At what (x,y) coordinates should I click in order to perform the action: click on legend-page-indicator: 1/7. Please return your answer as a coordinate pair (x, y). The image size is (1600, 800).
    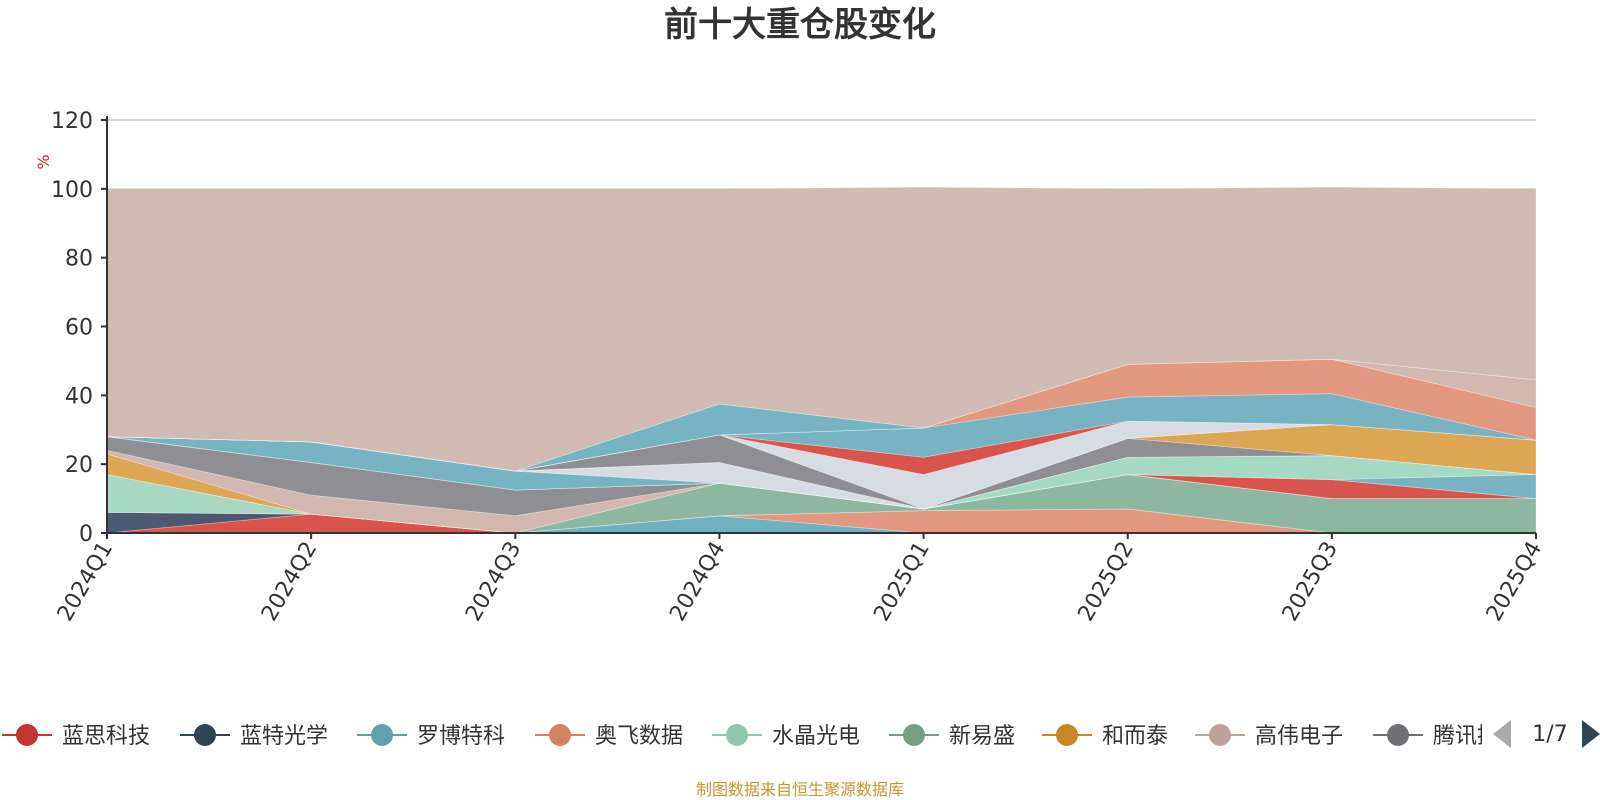
    Looking at the image, I should click on (1549, 734).